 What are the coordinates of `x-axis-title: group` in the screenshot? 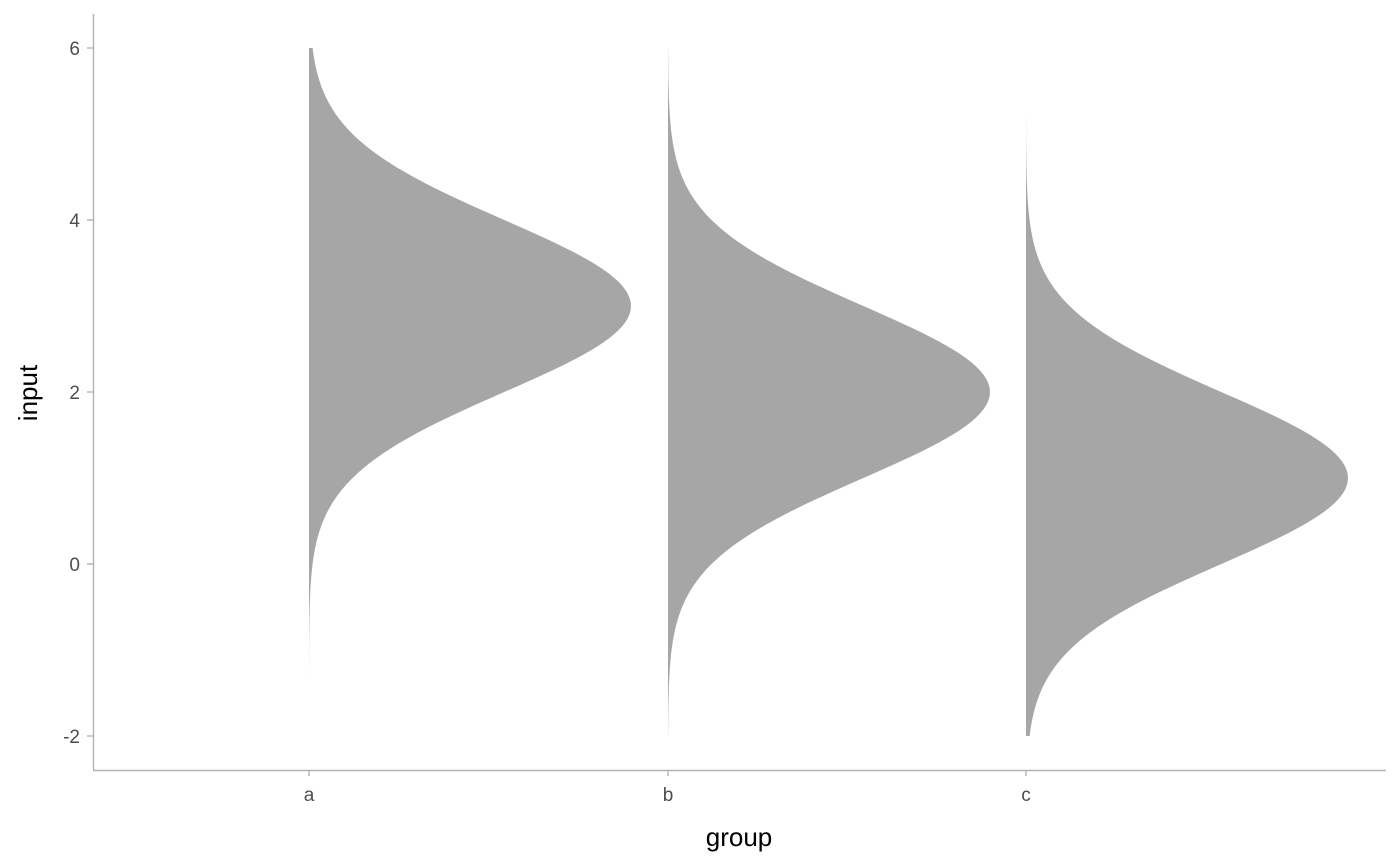 It's located at (739, 837).